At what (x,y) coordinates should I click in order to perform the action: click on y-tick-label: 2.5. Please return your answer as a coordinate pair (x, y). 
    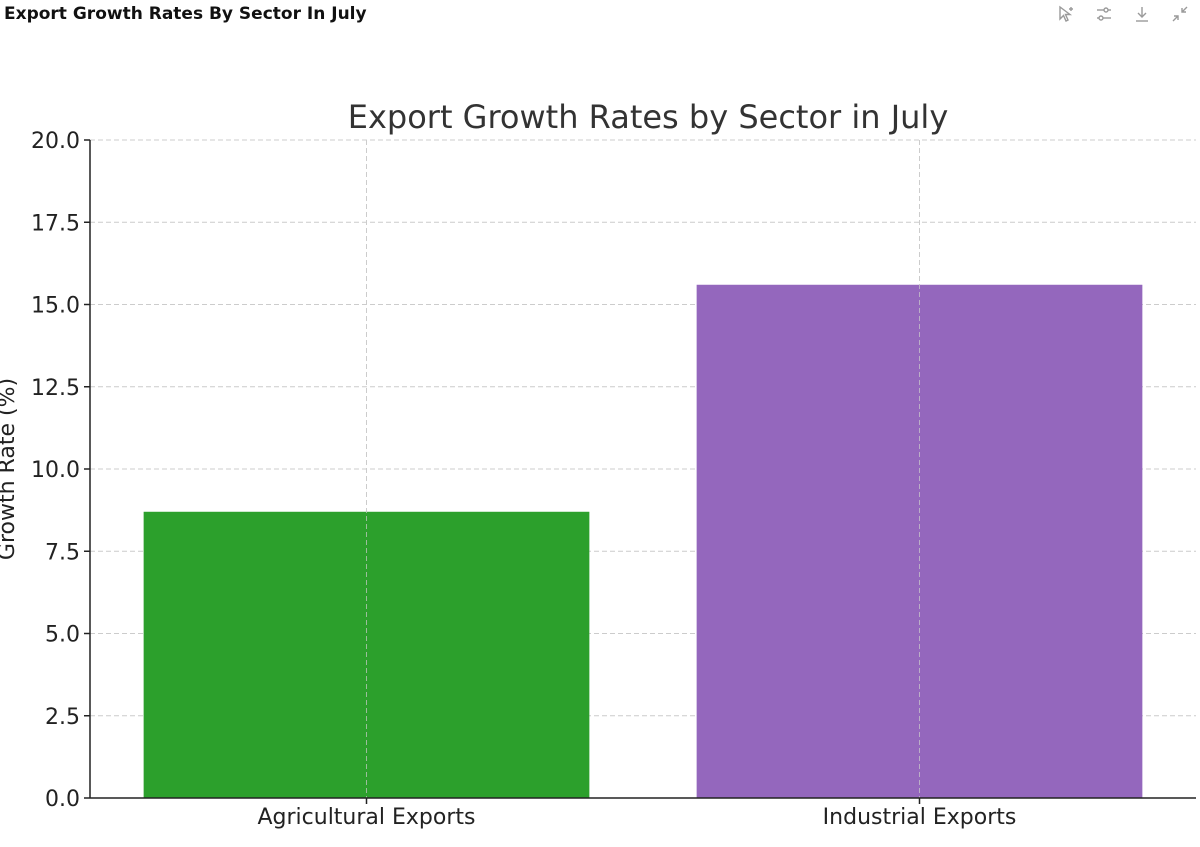
    Looking at the image, I should click on (62, 717).